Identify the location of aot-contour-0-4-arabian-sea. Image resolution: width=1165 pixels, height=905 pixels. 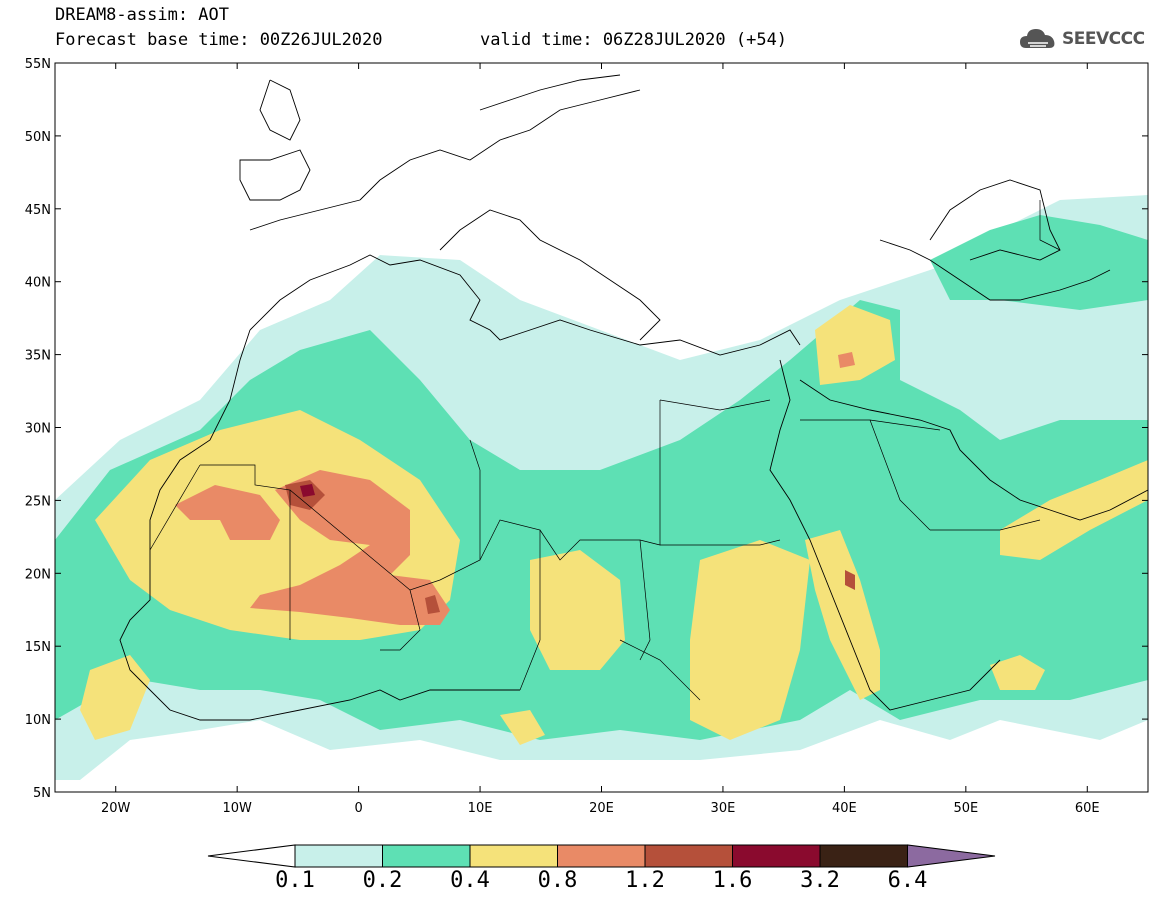
(1017, 672).